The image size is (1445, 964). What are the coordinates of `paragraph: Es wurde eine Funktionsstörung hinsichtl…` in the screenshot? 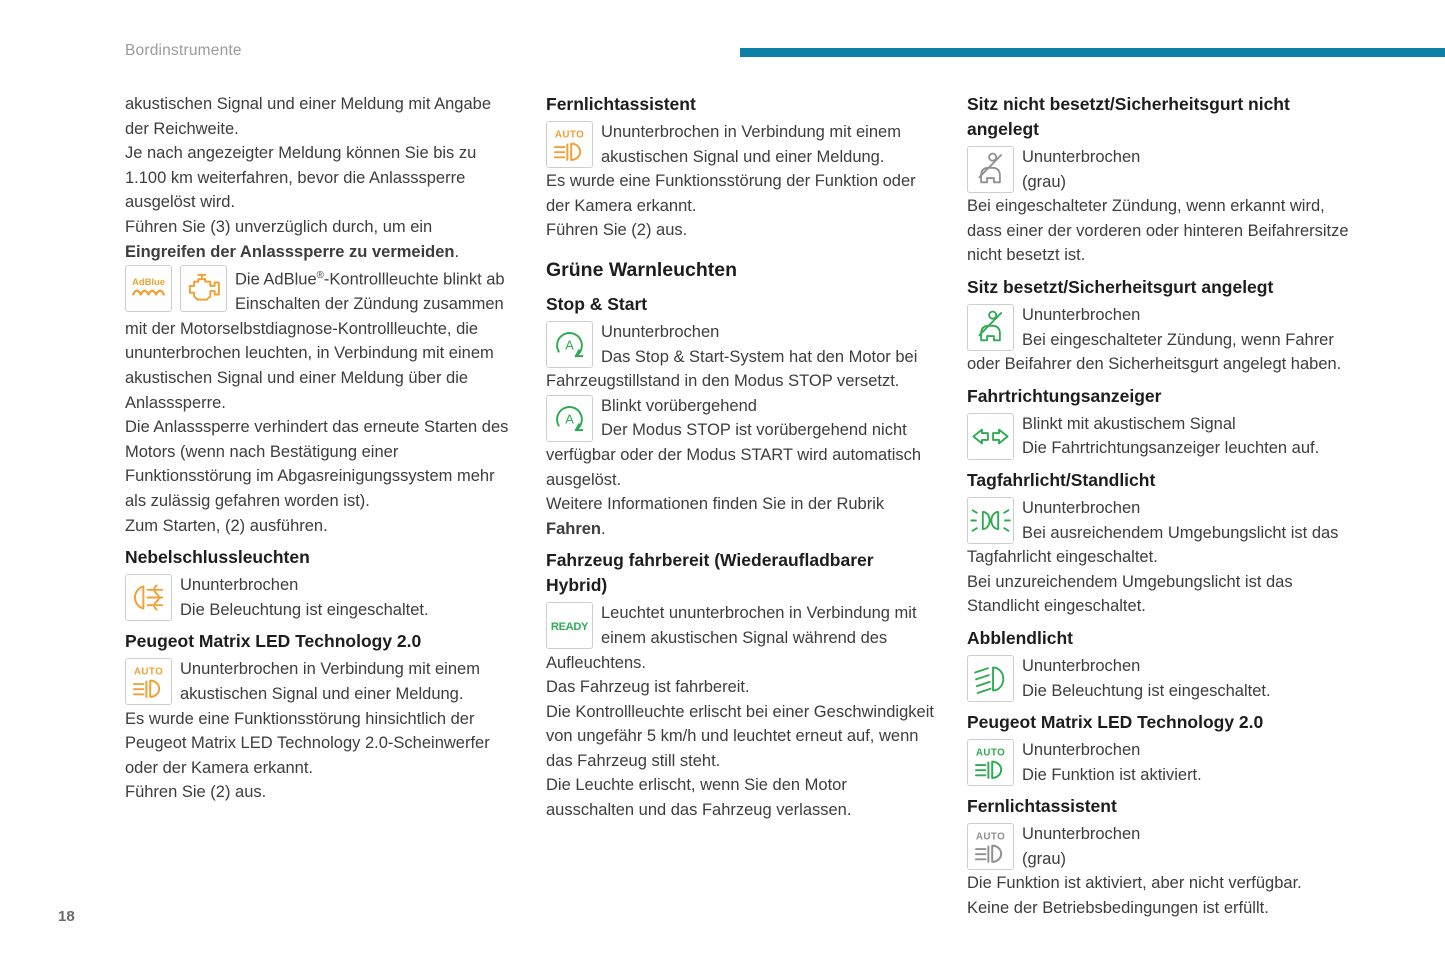 It's located at (319, 744).